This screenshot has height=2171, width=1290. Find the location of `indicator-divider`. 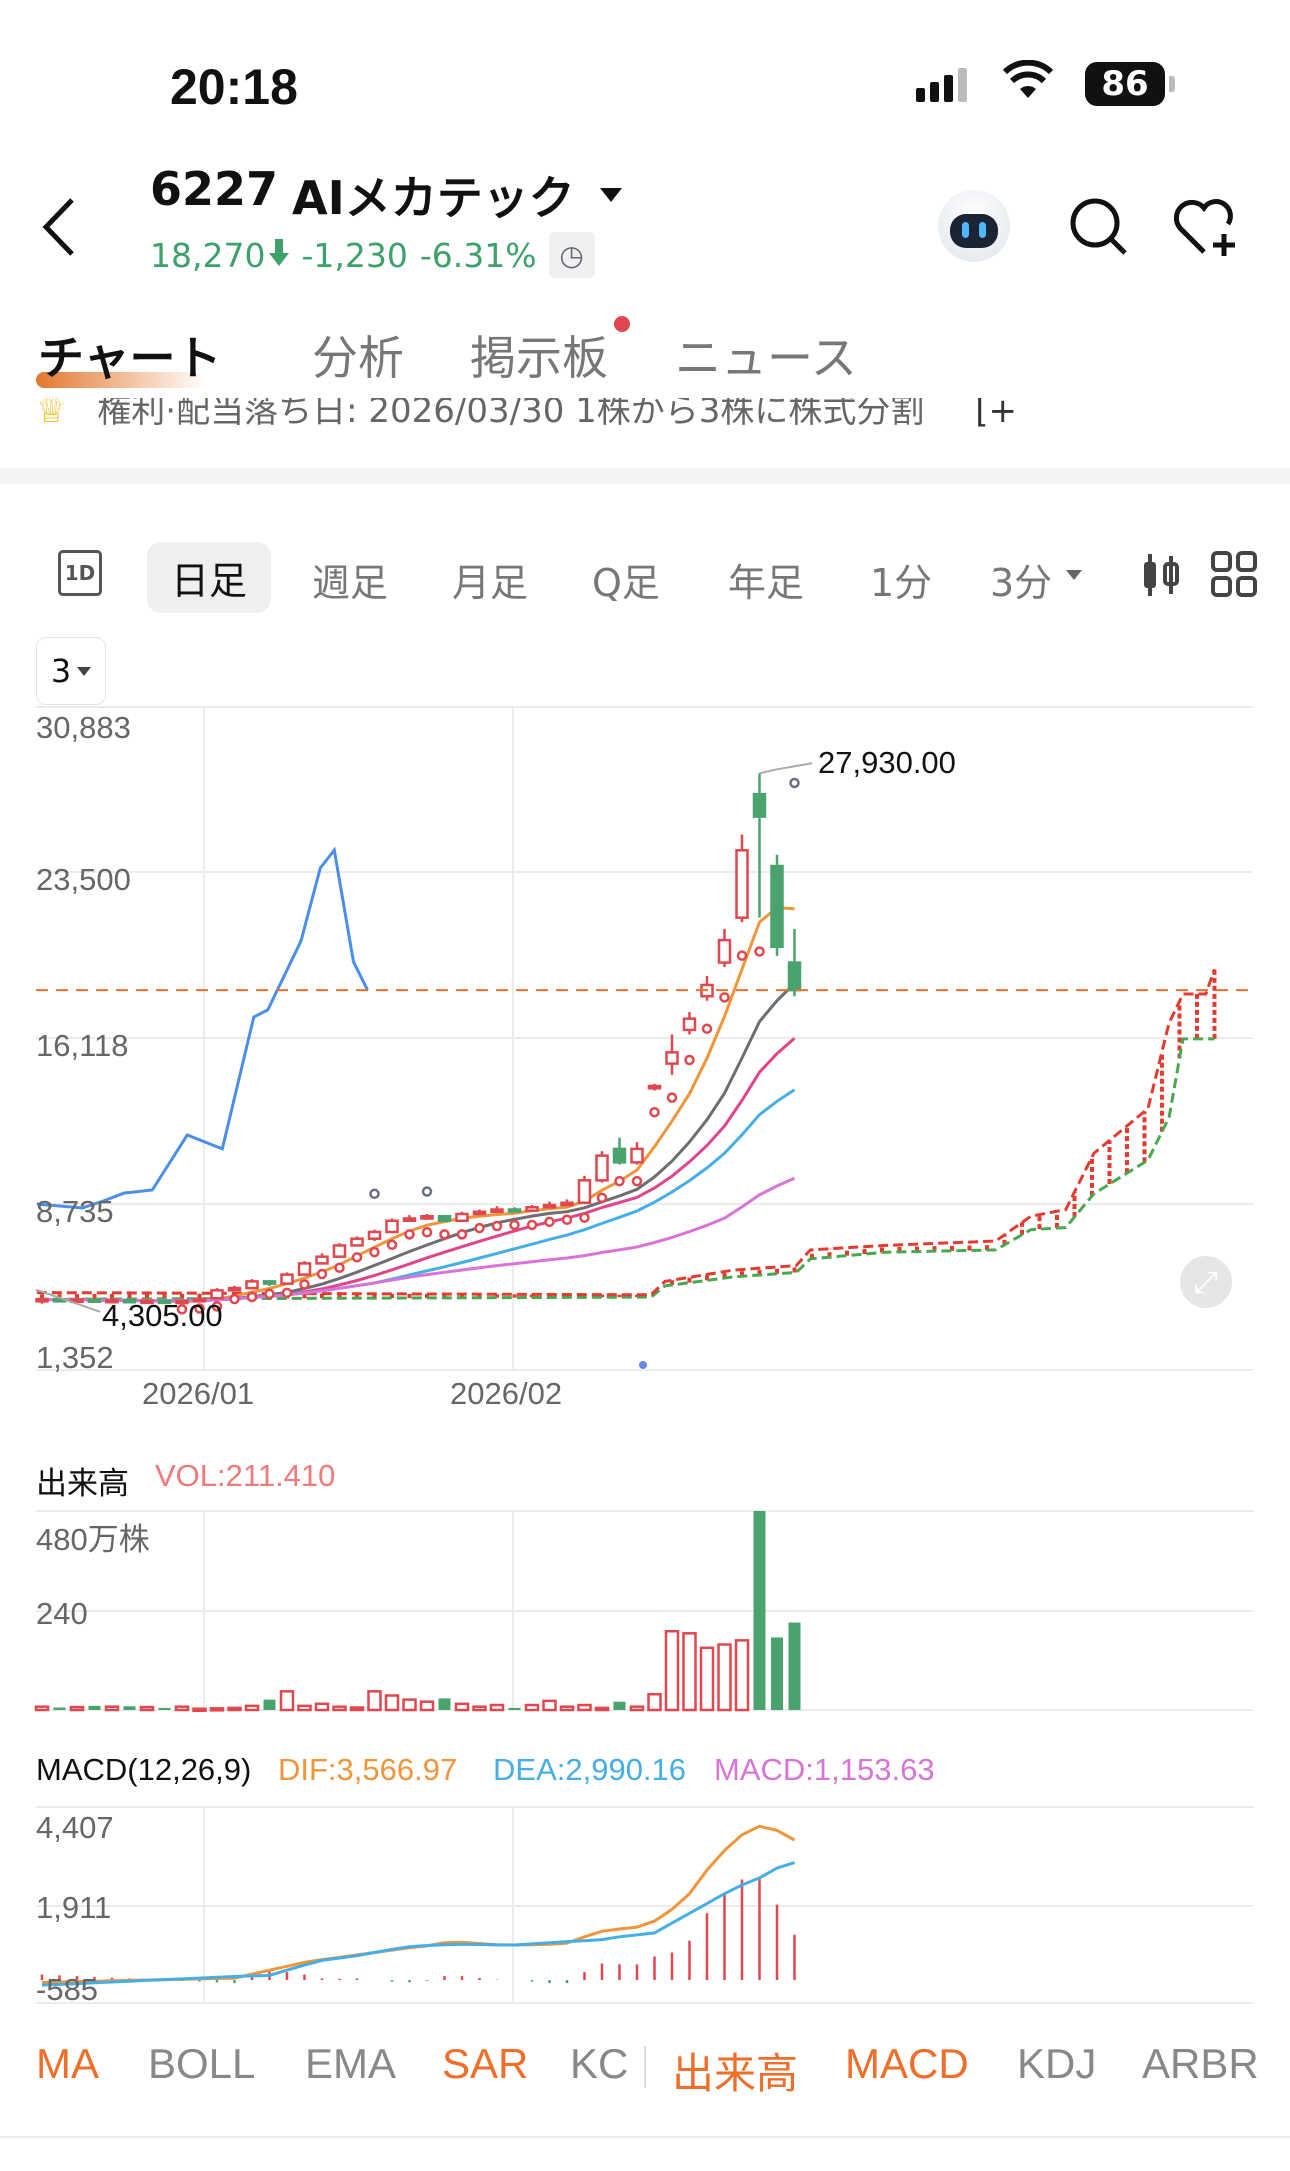

indicator-divider is located at coordinates (645, 2067).